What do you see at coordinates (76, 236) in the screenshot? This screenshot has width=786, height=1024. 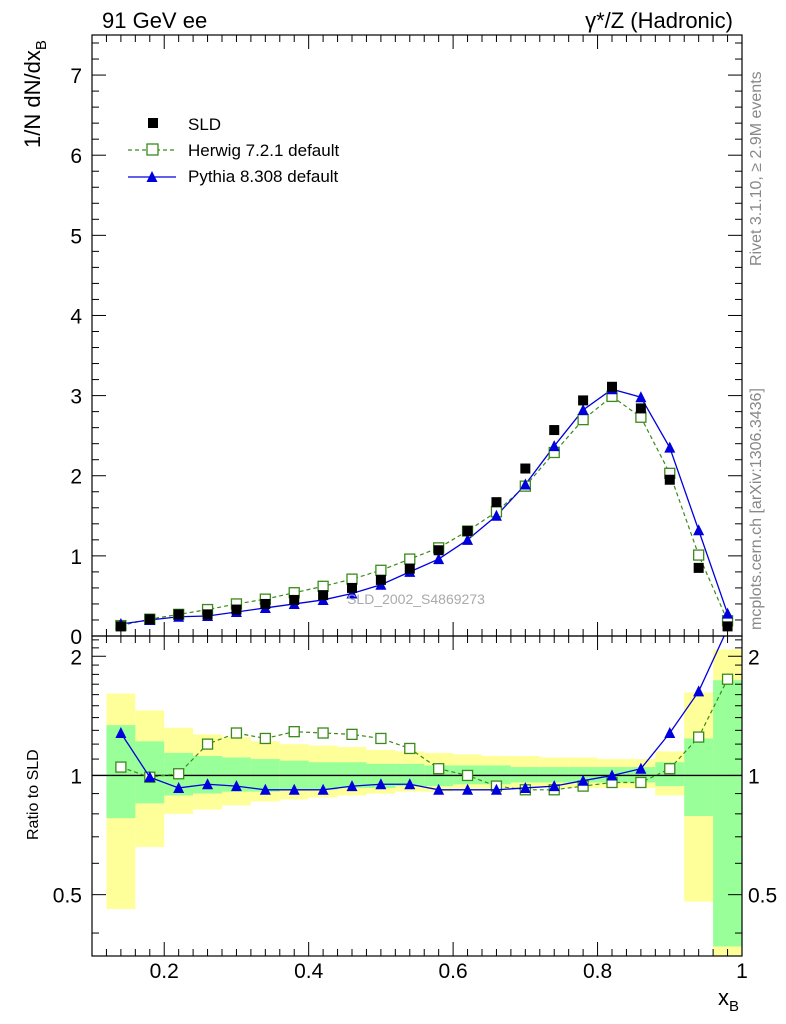 I see `main-ytick-label: 5` at bounding box center [76, 236].